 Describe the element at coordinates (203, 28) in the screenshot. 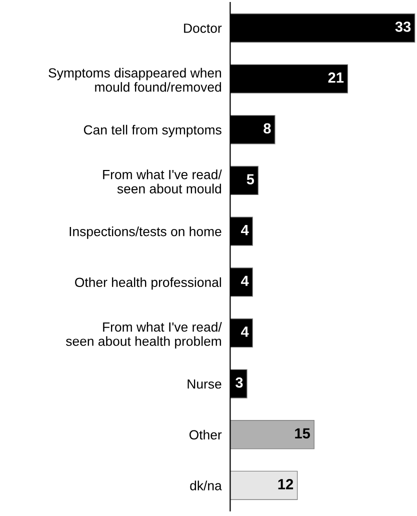

I see `y-tick-label: Doctor` at that location.